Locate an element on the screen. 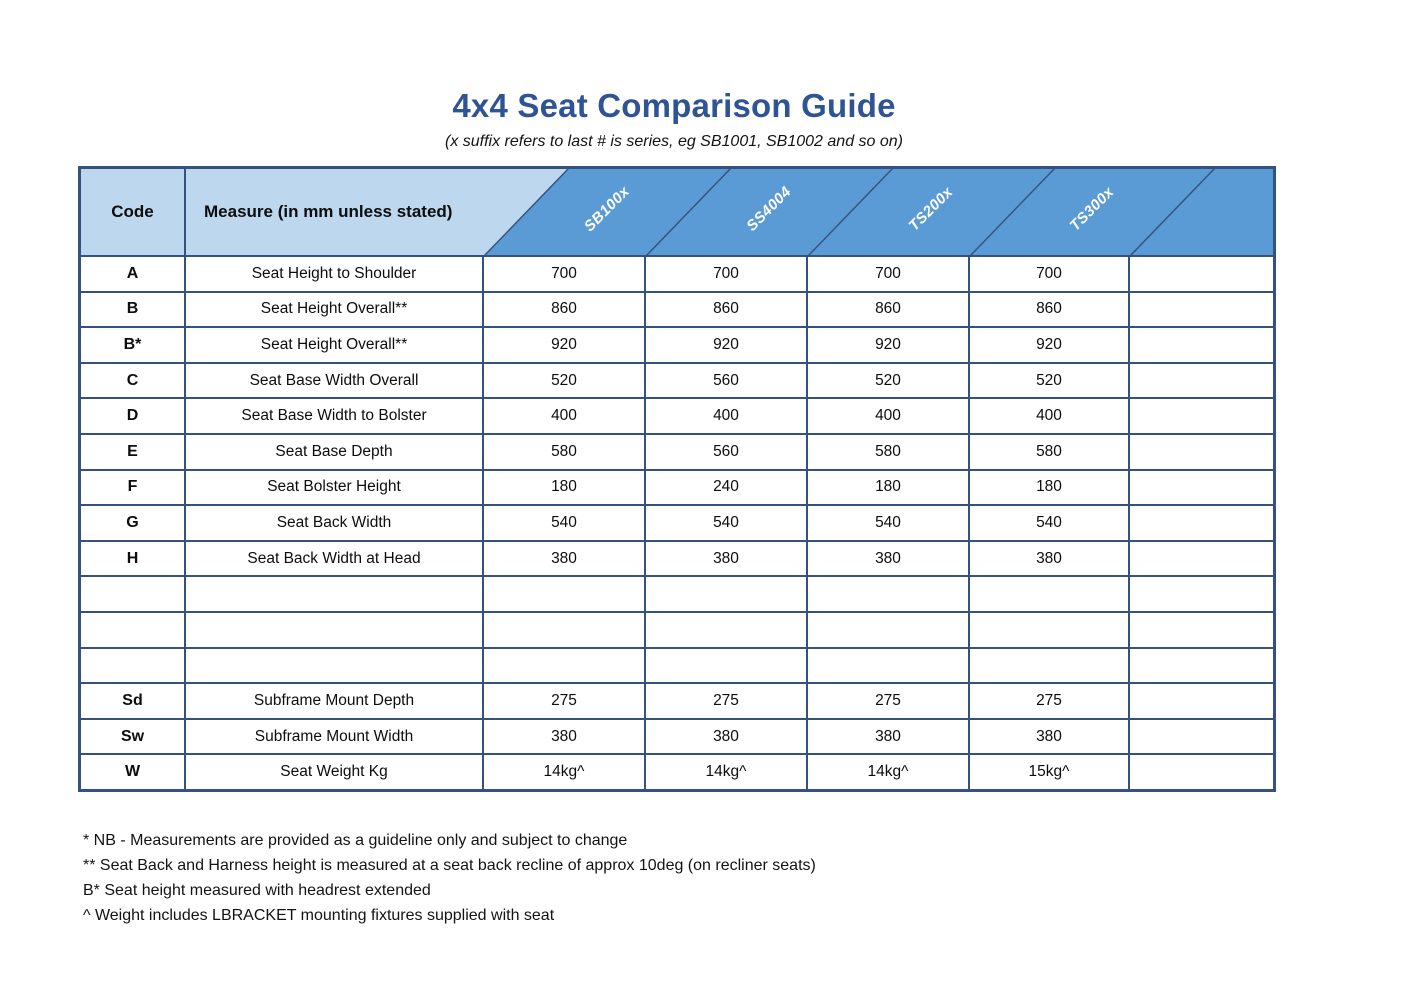 The width and height of the screenshot is (1414, 1000). code-cell: C is located at coordinates (132, 380).